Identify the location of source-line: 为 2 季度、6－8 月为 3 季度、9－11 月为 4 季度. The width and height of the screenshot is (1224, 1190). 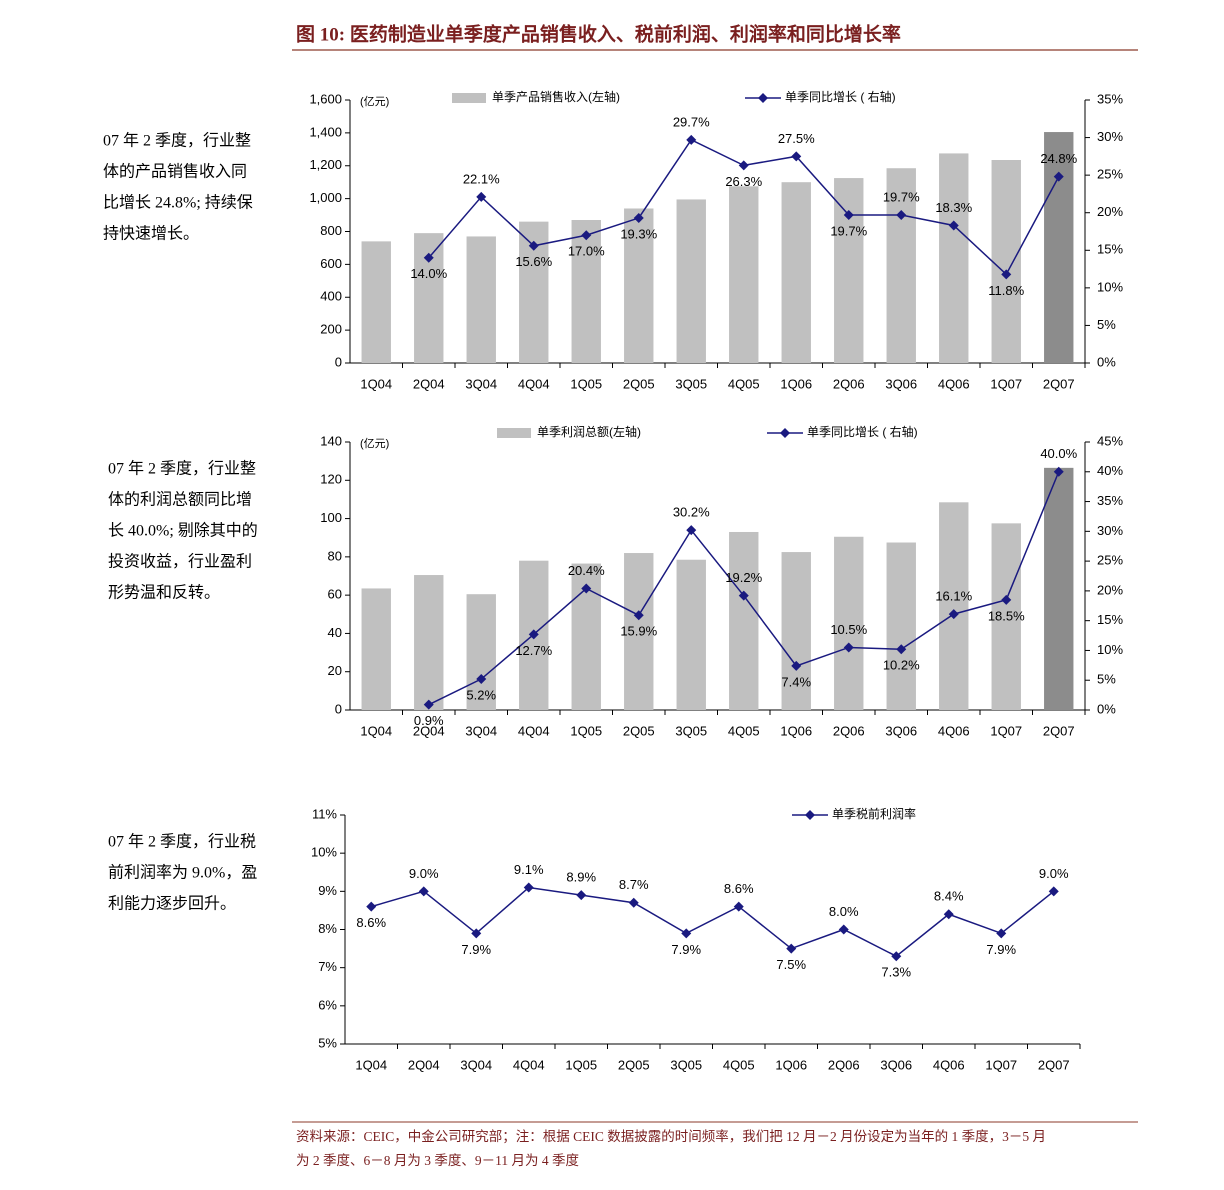
(437, 1160).